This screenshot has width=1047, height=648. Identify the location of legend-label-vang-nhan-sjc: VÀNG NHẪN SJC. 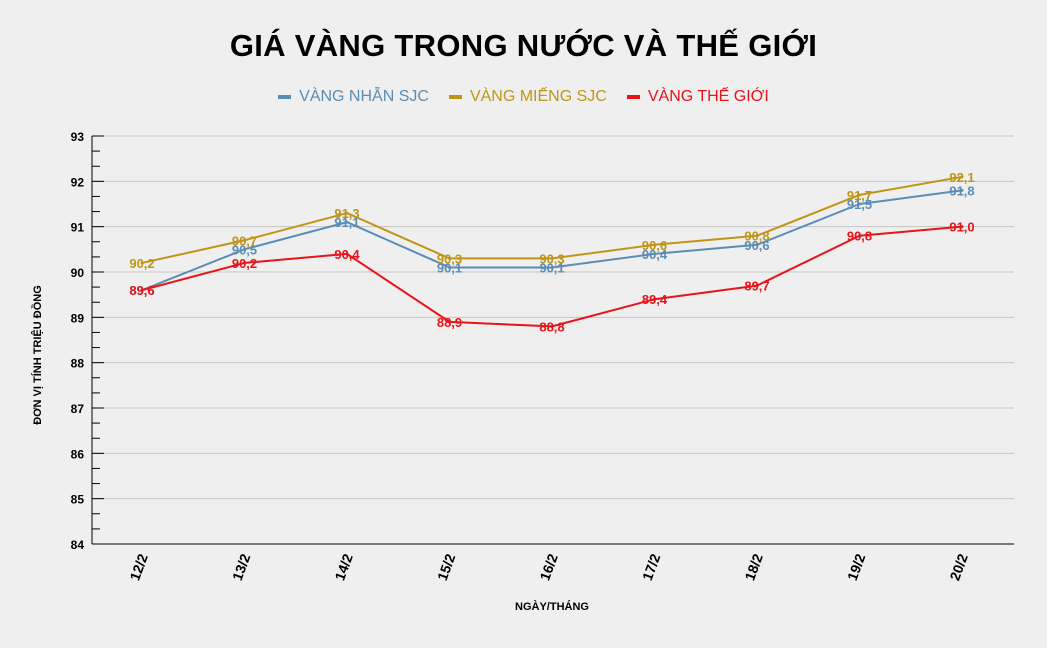
(364, 96).